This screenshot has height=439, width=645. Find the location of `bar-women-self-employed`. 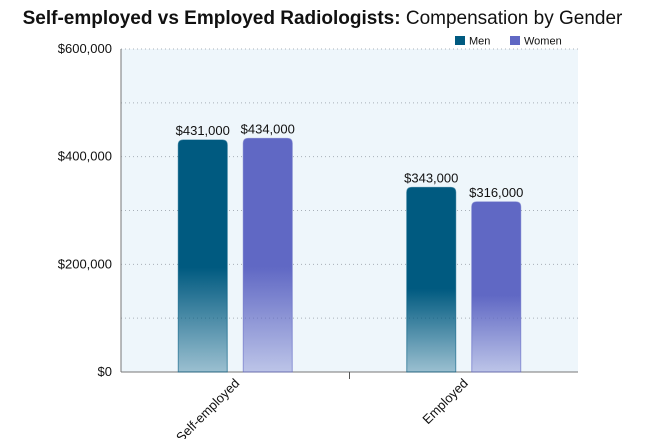

bar-women-self-employed is located at coordinates (267, 255).